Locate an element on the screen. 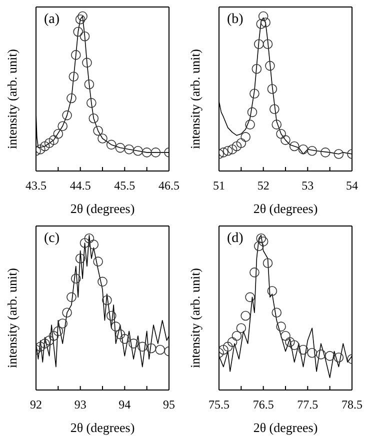 Image resolution: width=366 pixels, height=439 pixels. x-tick-label: 45.5 is located at coordinates (125, 185).